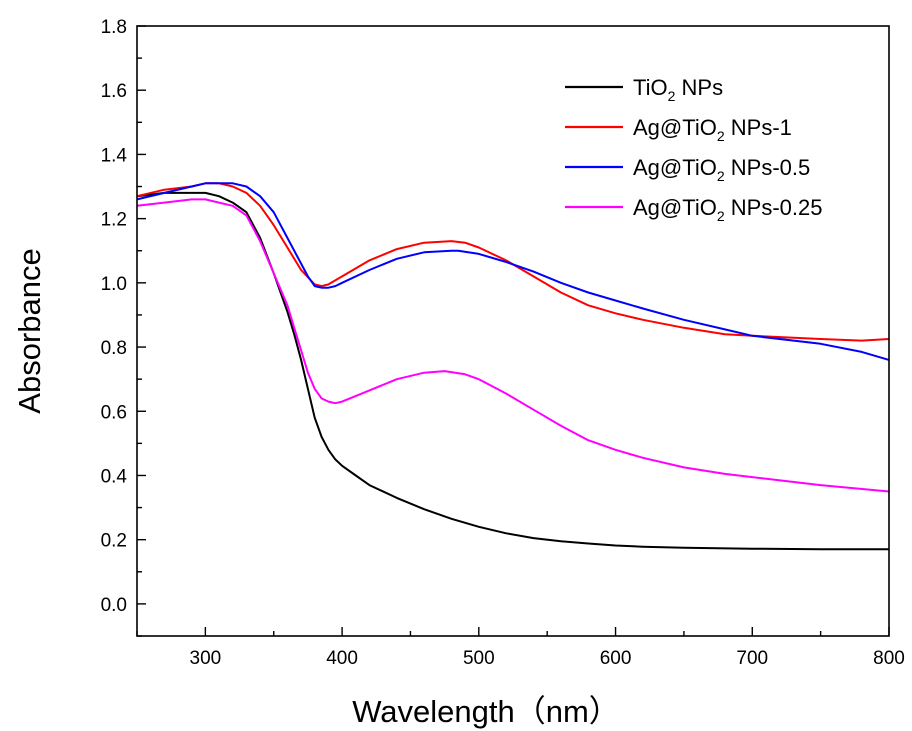 This screenshot has width=912, height=731. Describe the element at coordinates (206, 658) in the screenshot. I see `x-tick-label: 300` at that location.